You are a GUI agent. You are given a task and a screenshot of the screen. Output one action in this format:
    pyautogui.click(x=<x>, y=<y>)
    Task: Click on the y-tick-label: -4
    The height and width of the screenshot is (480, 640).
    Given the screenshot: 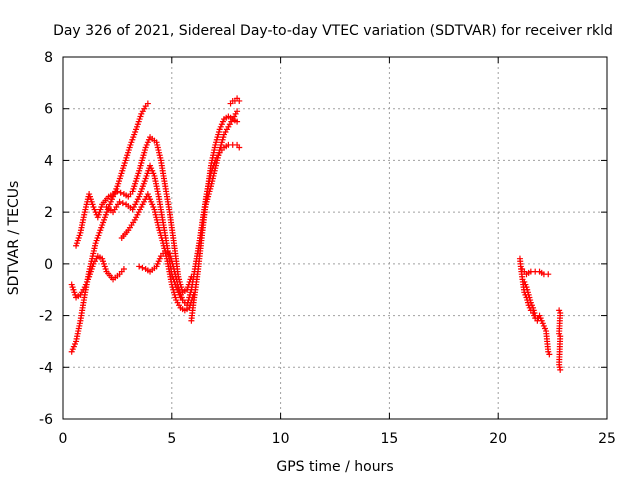 What is the action you would take?
    pyautogui.click(x=46, y=368)
    